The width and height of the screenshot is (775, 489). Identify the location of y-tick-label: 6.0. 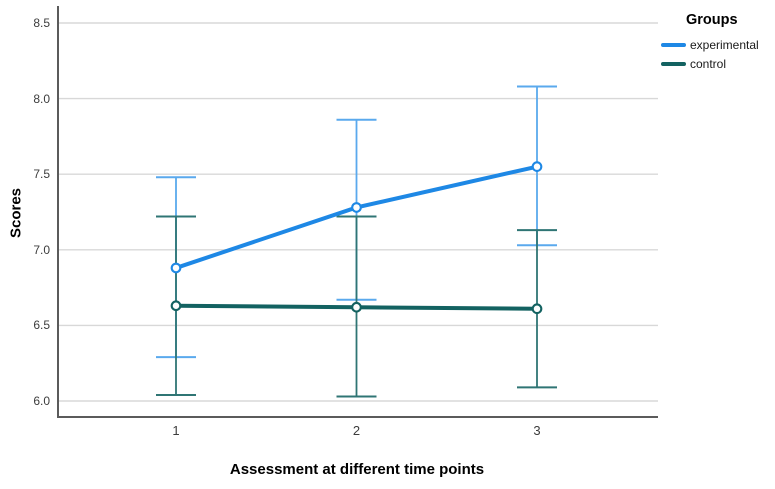
(41, 401).